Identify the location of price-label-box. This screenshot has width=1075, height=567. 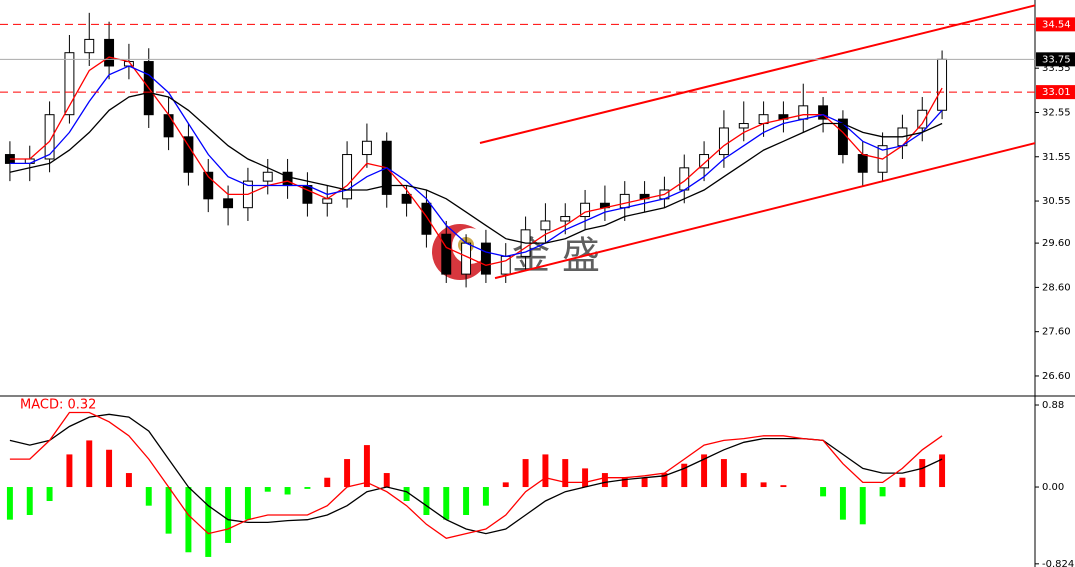
(1055, 59).